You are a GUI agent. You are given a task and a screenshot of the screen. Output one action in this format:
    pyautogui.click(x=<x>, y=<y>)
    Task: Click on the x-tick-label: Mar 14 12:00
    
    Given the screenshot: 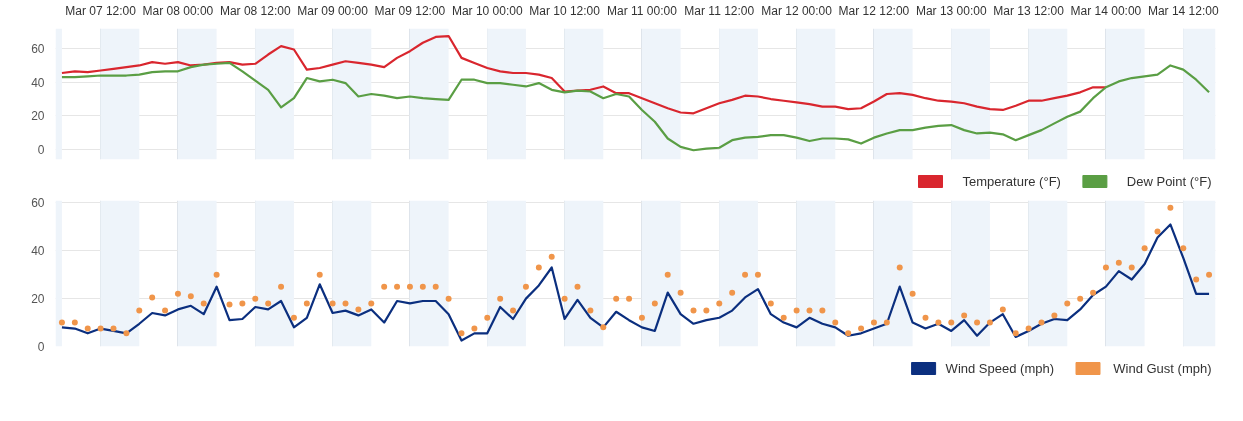 What is the action you would take?
    pyautogui.click(x=1183, y=10)
    